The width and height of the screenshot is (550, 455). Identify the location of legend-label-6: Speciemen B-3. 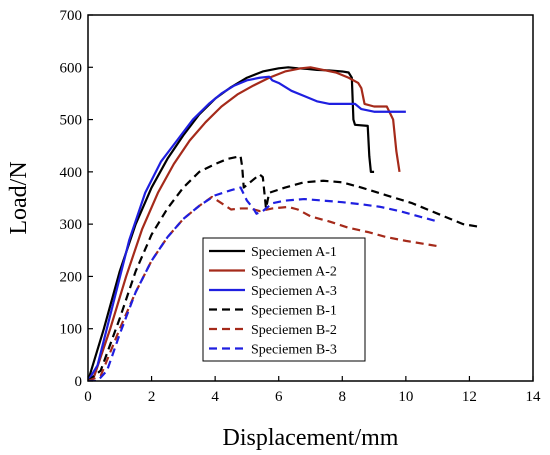
(294, 350).